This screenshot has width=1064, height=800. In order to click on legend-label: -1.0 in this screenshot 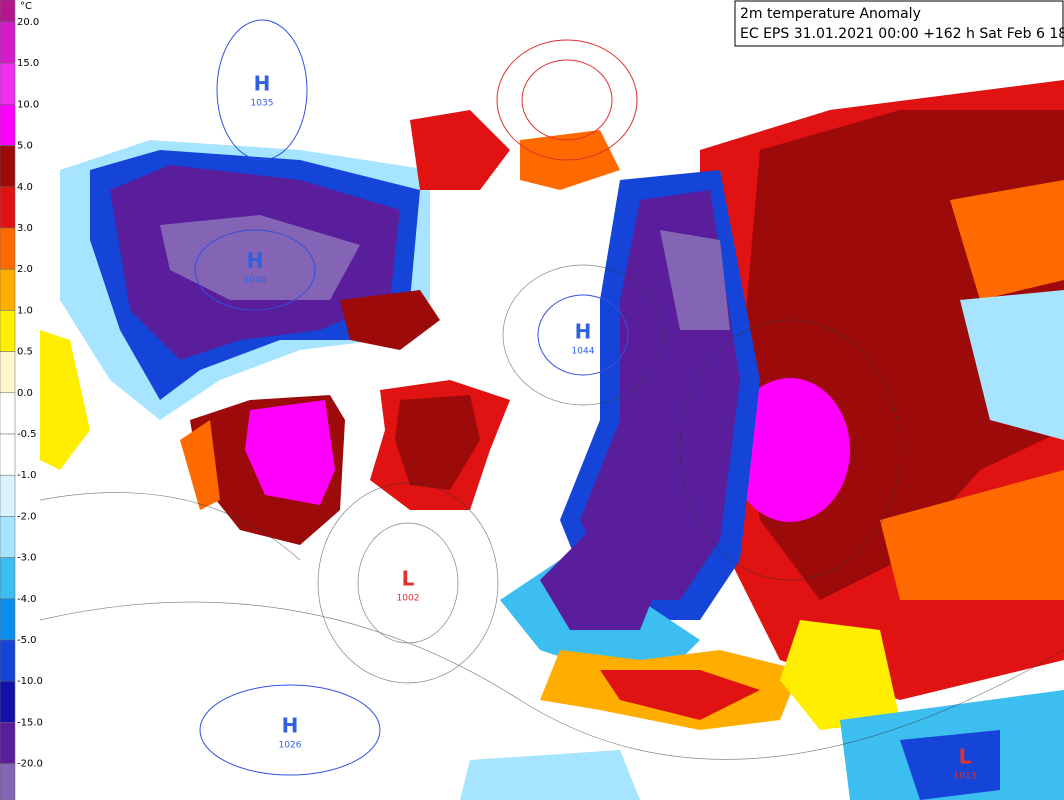, I will do `click(27, 475)`.